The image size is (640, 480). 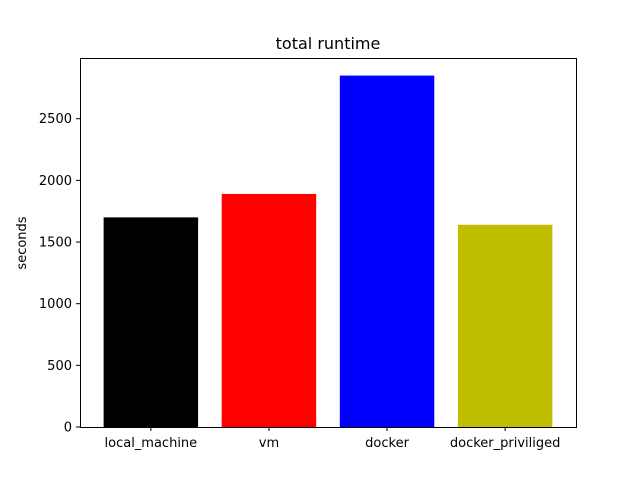 What do you see at coordinates (151, 322) in the screenshot?
I see `bar-local_machine` at bounding box center [151, 322].